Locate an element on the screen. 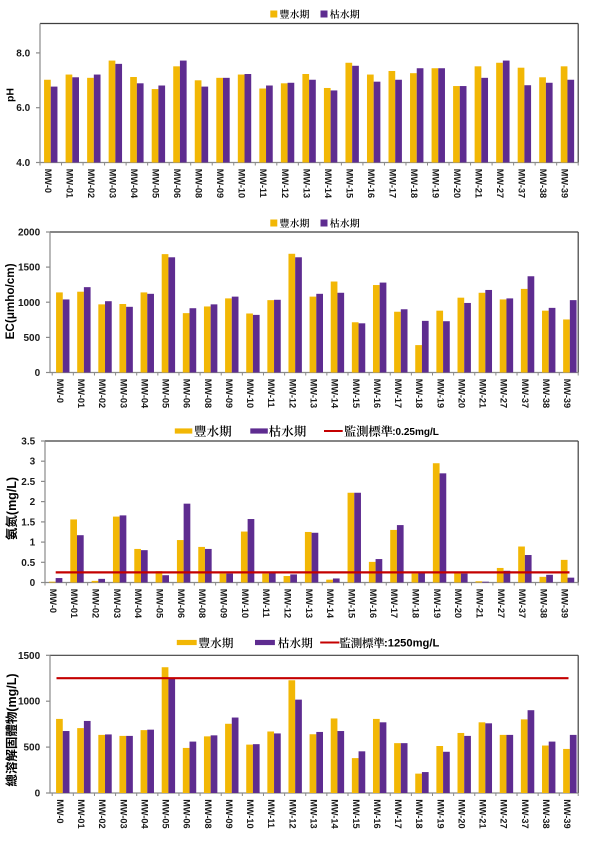 Image resolution: width=600 pixels, height=845 pixels. svg-text: 1.5 is located at coordinates (28, 522).